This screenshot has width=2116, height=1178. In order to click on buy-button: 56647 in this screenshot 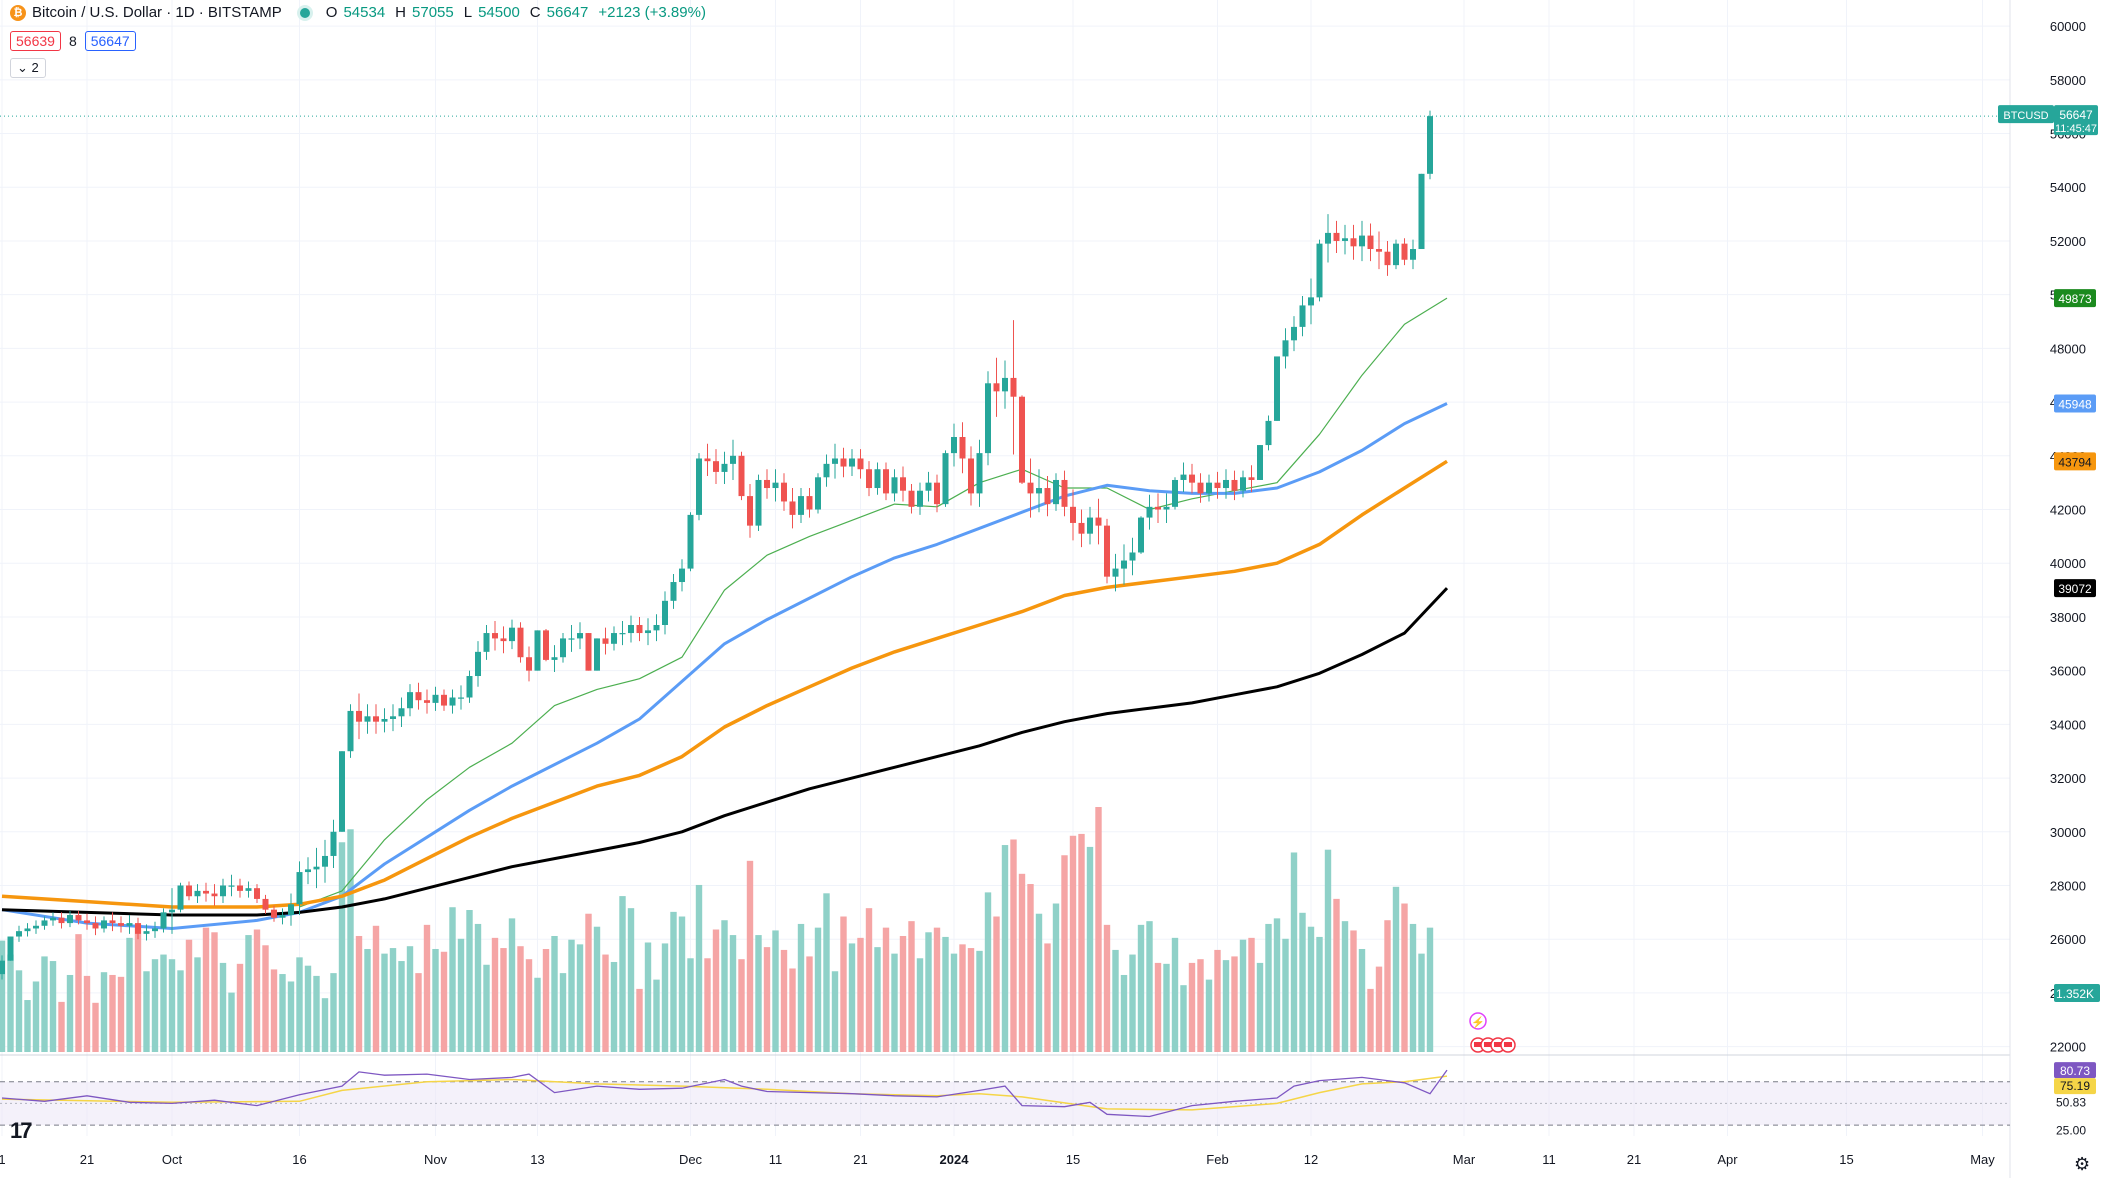, I will do `click(110, 41)`.